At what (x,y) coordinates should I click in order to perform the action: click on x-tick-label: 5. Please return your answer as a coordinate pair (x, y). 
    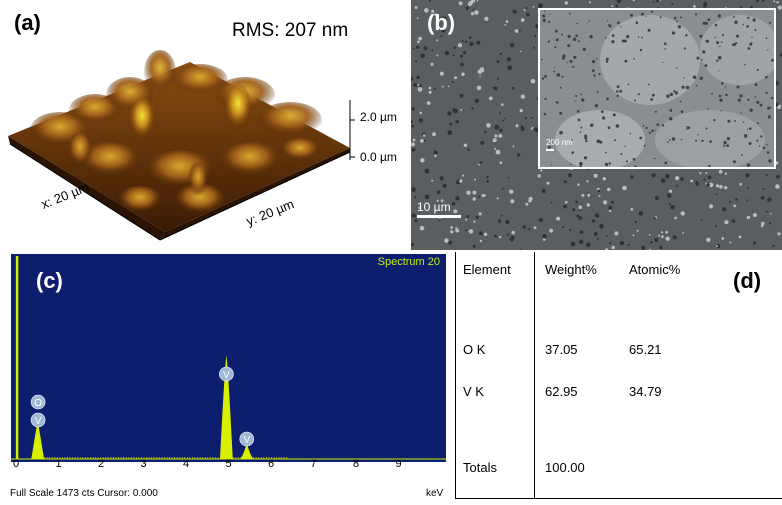
    Looking at the image, I should click on (228, 464).